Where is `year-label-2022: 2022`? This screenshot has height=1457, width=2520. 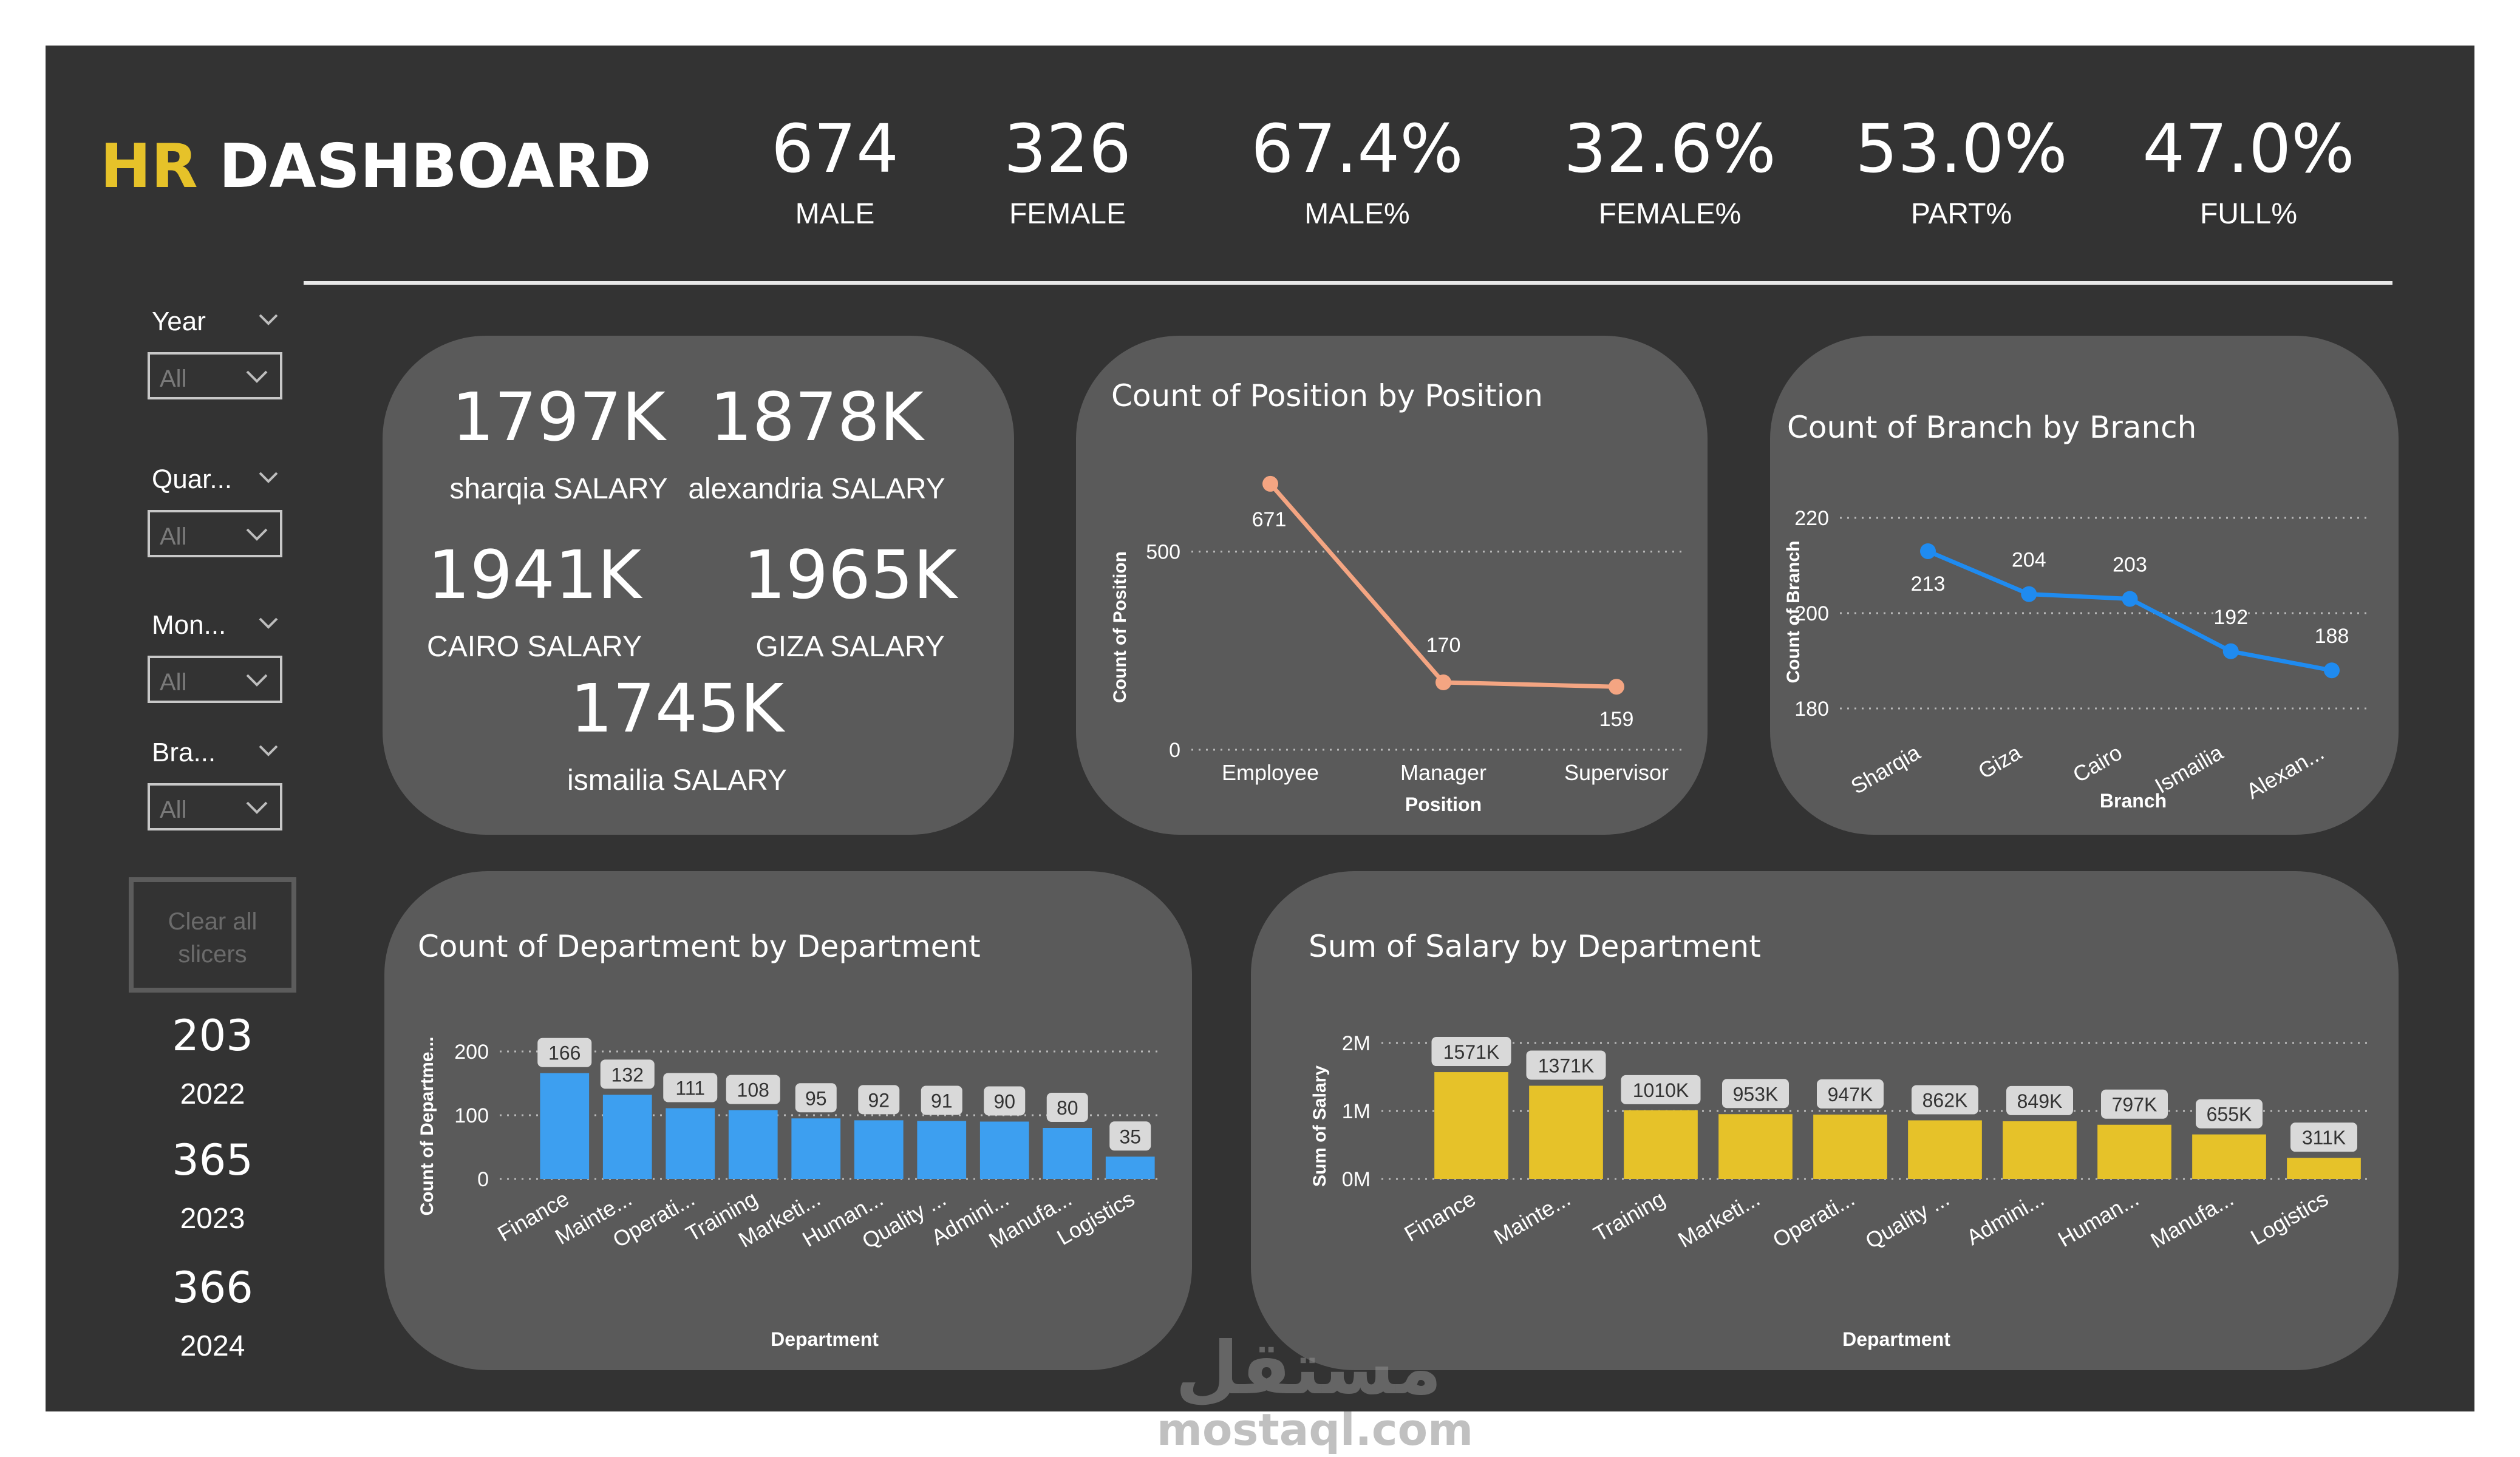
year-label-2022: 2022 is located at coordinates (212, 1094).